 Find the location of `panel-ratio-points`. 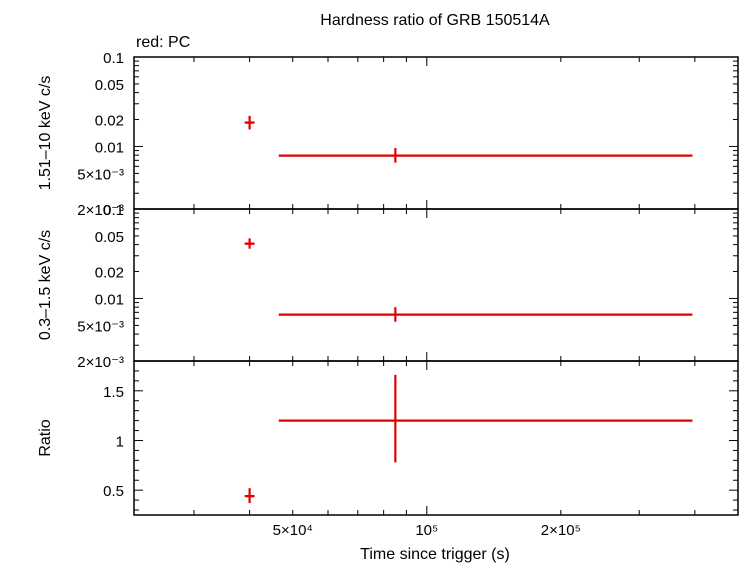

panel-ratio-points is located at coordinates (468, 439).